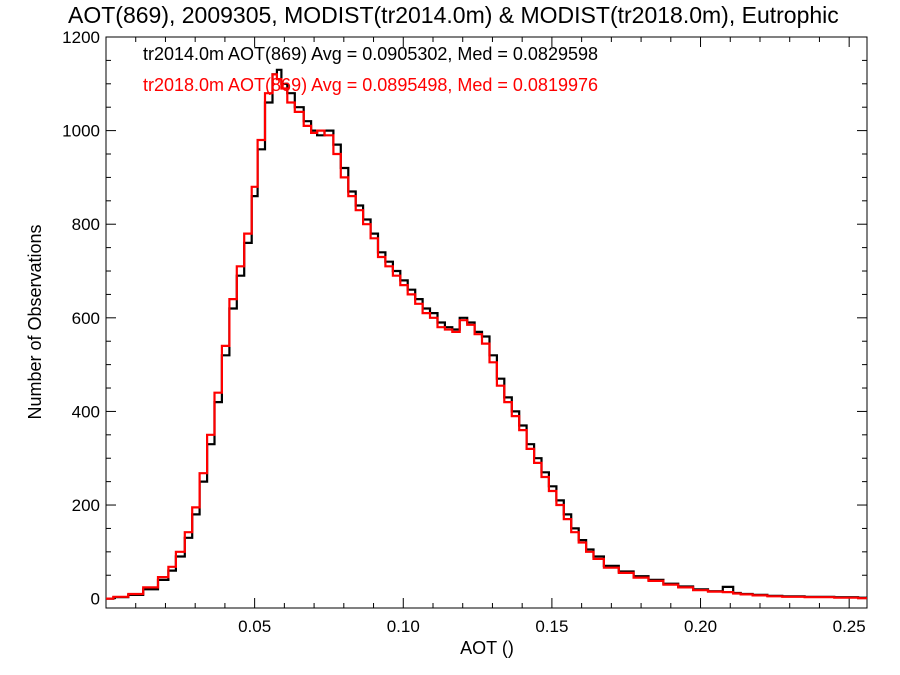 The image size is (900, 675). Describe the element at coordinates (35, 321) in the screenshot. I see `y-axis-label: Number of Observations` at that location.